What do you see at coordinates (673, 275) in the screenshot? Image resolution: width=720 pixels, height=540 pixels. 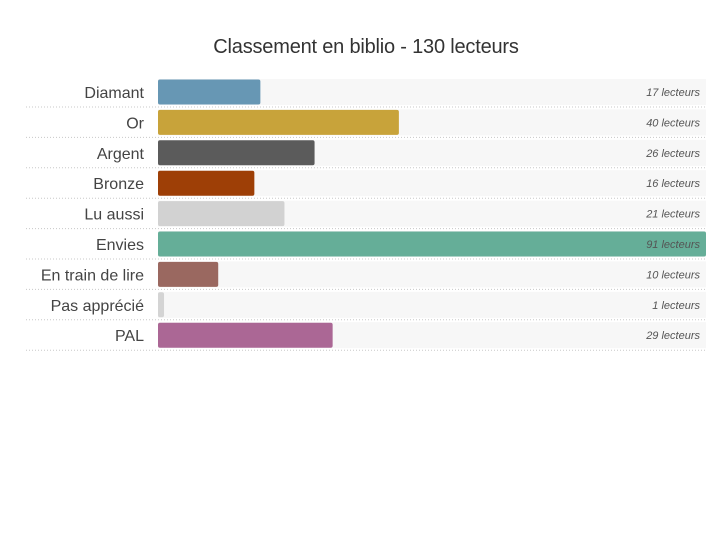 I see `value-label: 10 lecteurs` at bounding box center [673, 275].